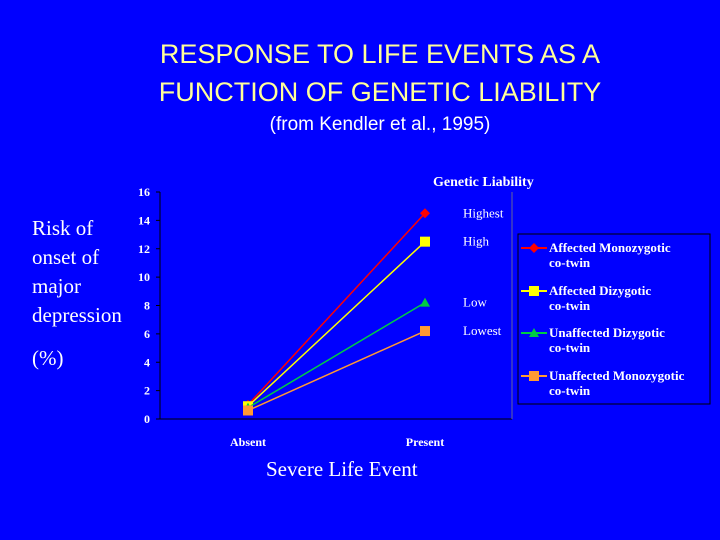  Describe the element at coordinates (48, 358) in the screenshot. I see `y-axis-unit-label: (%)` at that location.